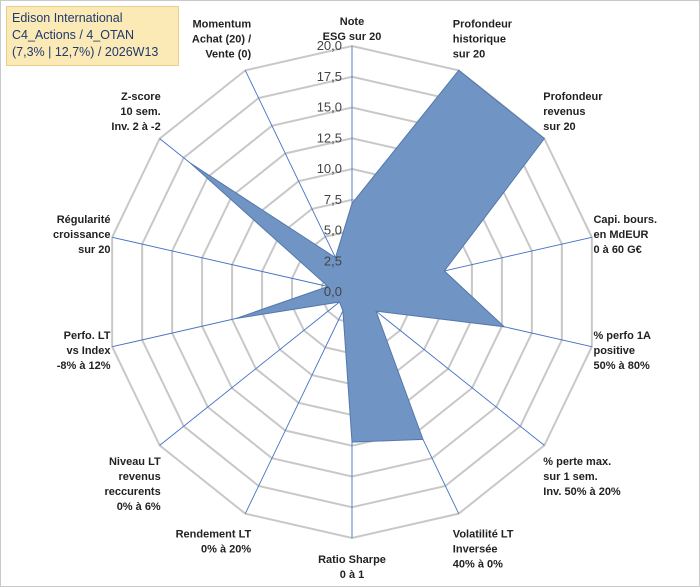 This screenshot has height=587, width=700. I want to click on spoke-regularite-croissance, so click(232, 264).